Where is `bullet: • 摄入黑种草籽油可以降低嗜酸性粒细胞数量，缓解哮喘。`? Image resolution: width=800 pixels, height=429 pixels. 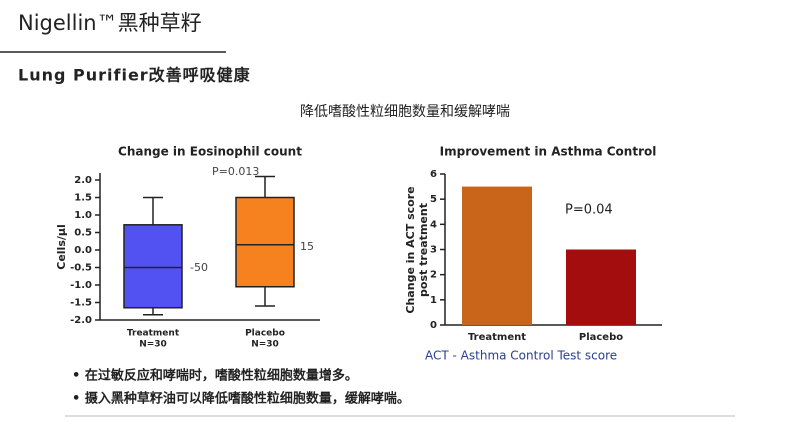 bullet: • 摄入黑种草籽油可以降低嗜酸性粒细胞数量，缓解哮喘。 is located at coordinates (241, 399).